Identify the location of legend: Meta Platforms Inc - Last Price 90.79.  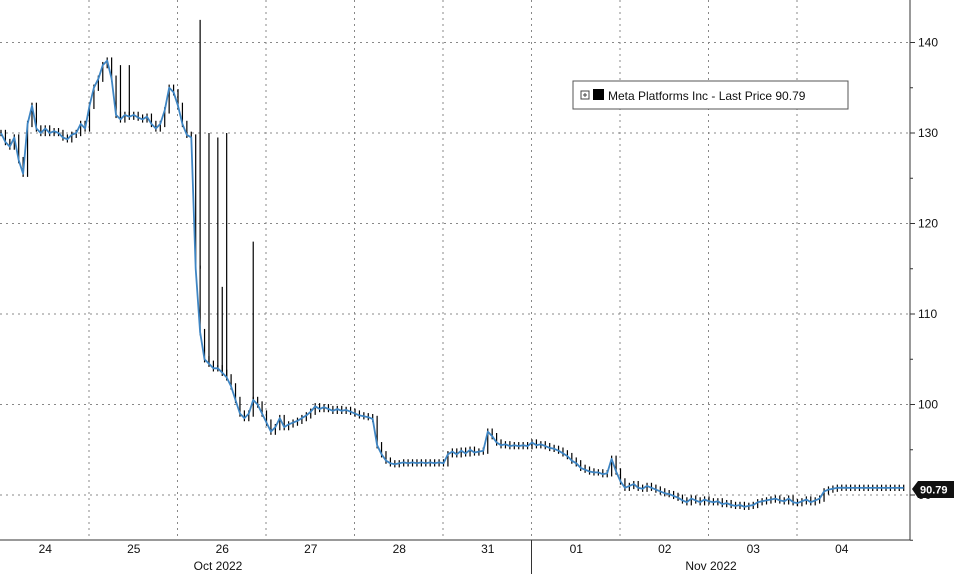
(710, 95).